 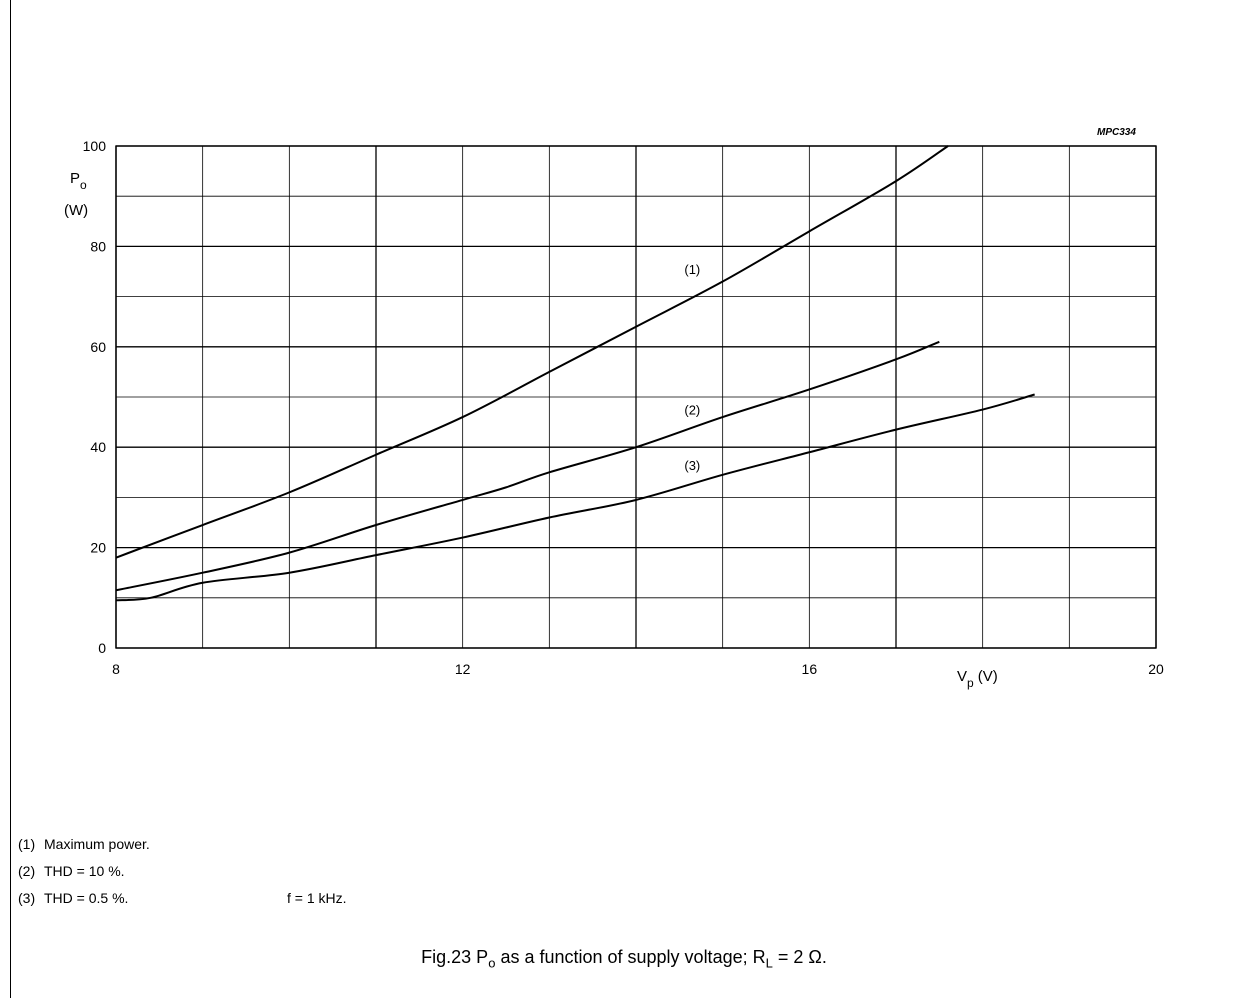 I want to click on note-1-text: Maximum power., so click(x=97, y=844).